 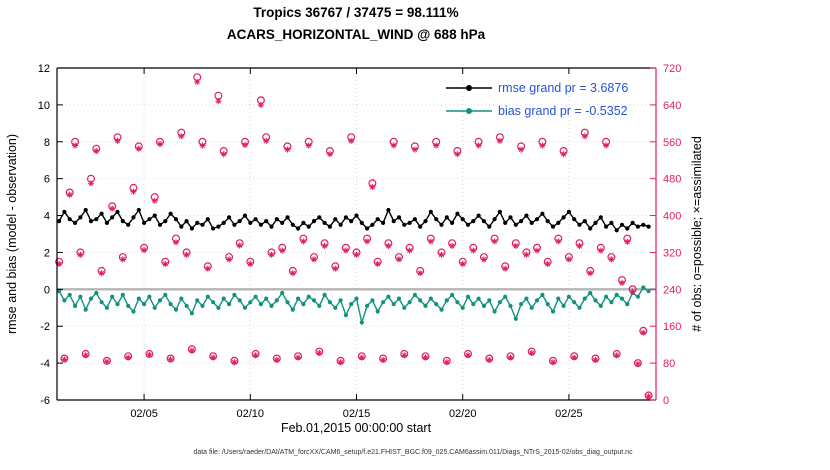 What do you see at coordinates (672, 327) in the screenshot?
I see `svg-text: 160` at bounding box center [672, 327].